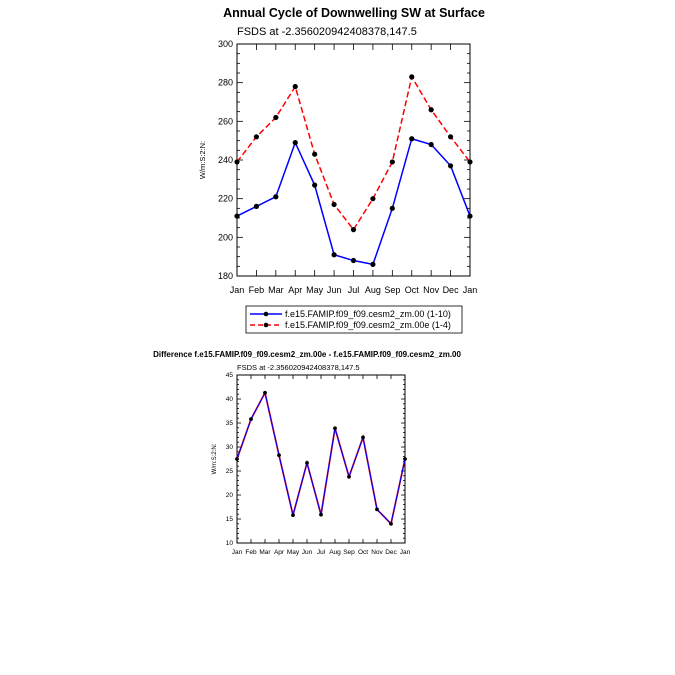  Describe the element at coordinates (298, 367) in the screenshot. I see `chart2-subtitle: FSDS at -2.356020942408378,147.5` at that location.